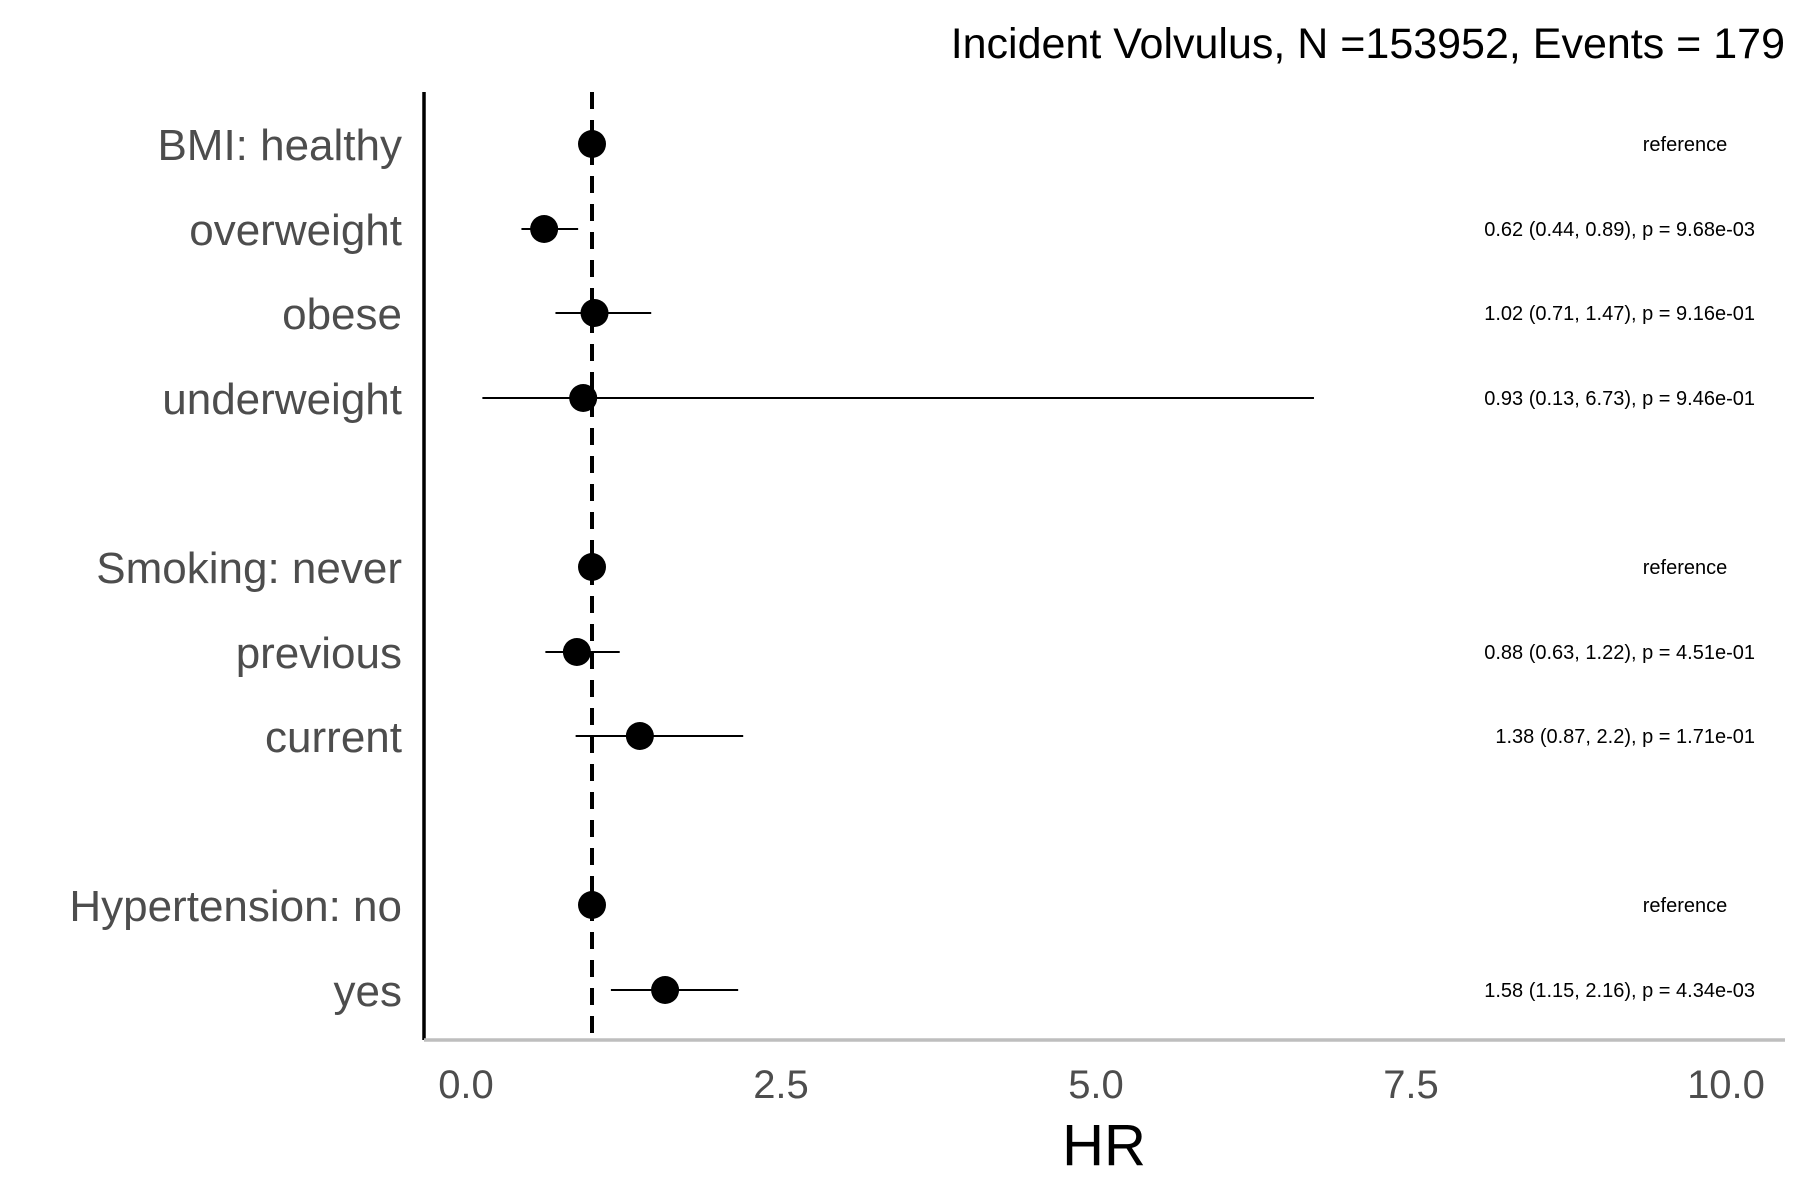  What do you see at coordinates (282, 399) in the screenshot?
I see `row-label: underweight` at bounding box center [282, 399].